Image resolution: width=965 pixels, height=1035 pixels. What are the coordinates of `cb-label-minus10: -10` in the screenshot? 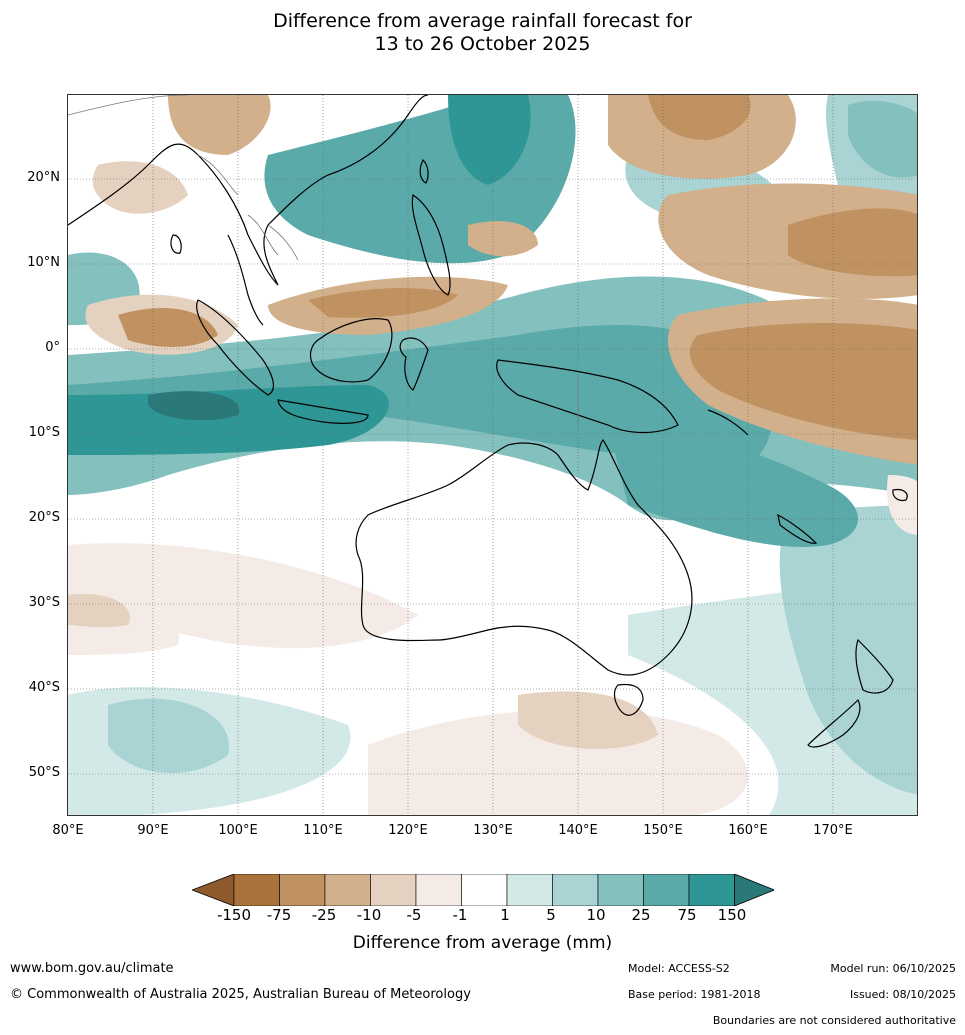 It's located at (369, 915).